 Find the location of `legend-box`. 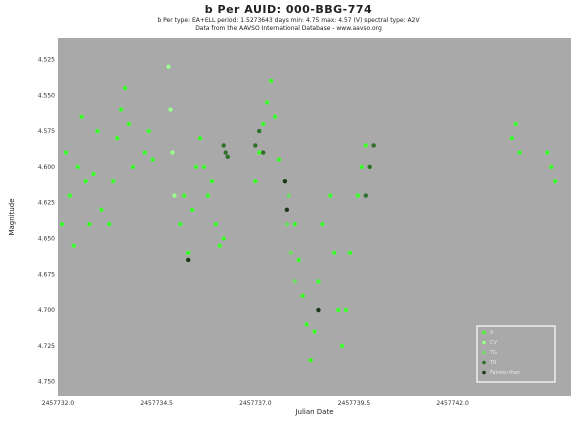

legend-box is located at coordinates (516, 354).